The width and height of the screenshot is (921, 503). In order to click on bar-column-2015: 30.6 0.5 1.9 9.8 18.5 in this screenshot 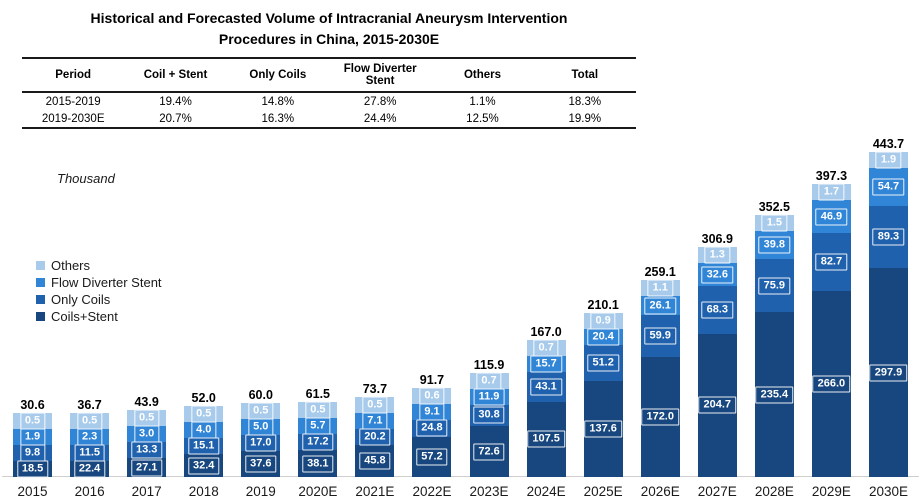, I will do `click(32, 438)`.